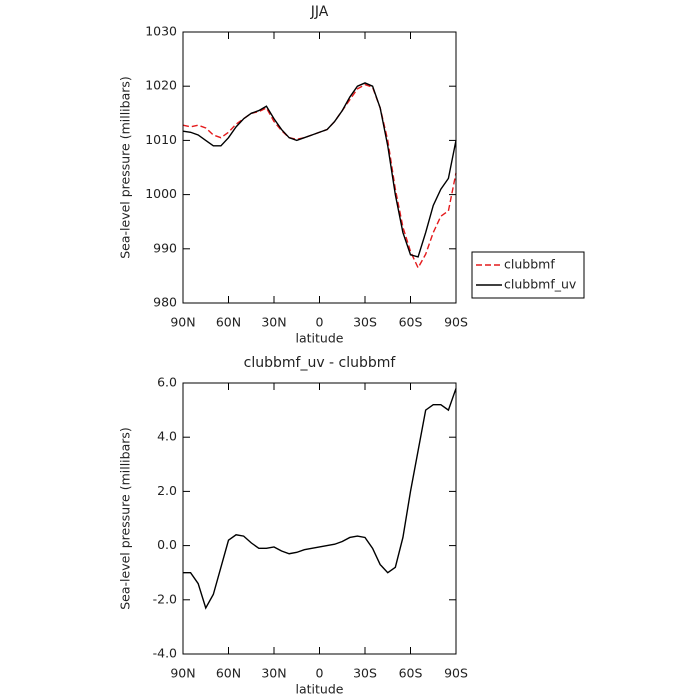 This screenshot has width=700, height=700. I want to click on chart-title: clubbmf_uv - clubbmf, so click(320, 363).